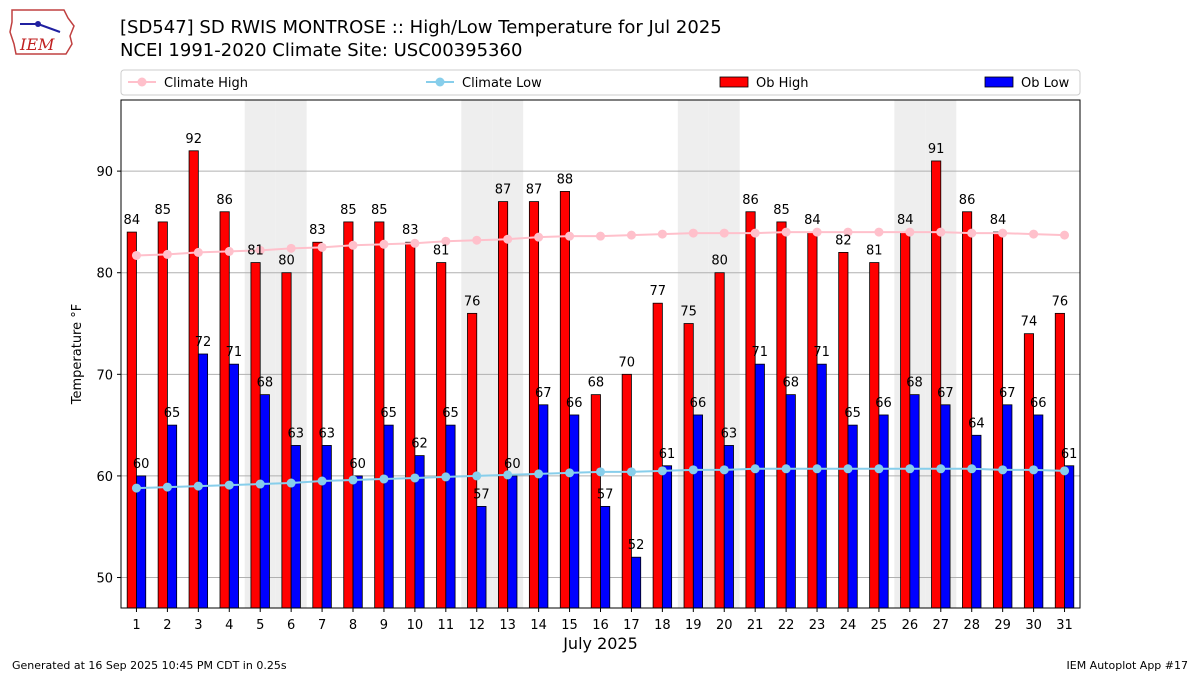 The image size is (1200, 675). Describe the element at coordinates (627, 362) in the screenshot. I see `ob-high-label: 70` at that location.